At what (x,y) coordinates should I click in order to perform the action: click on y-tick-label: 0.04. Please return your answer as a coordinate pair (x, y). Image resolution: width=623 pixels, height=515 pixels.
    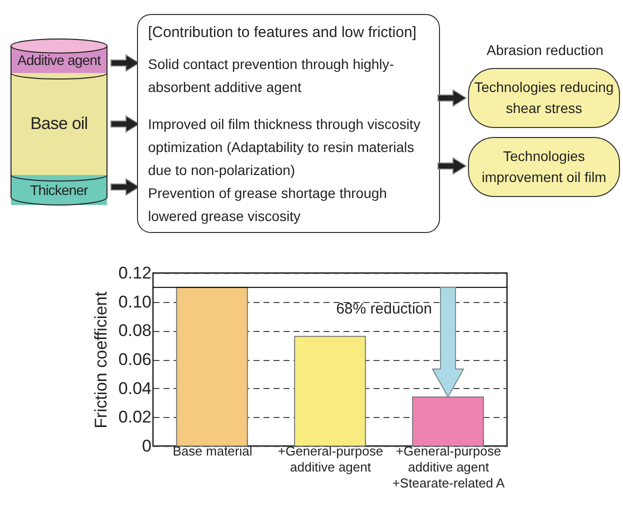
    Looking at the image, I should click on (135, 388).